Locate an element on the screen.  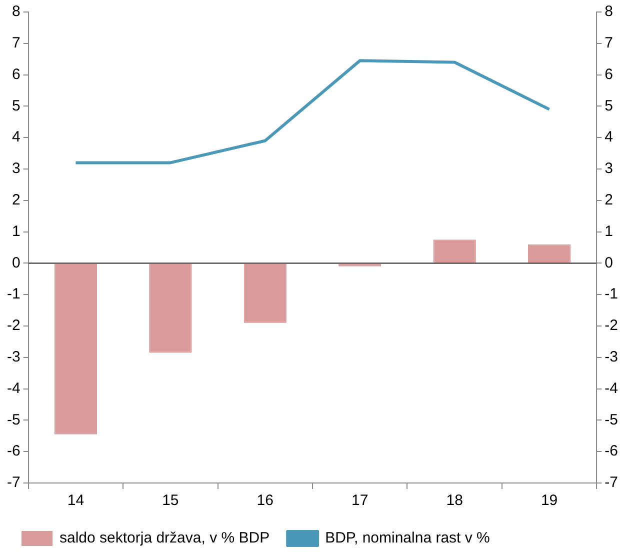
x-tick-label: 14 is located at coordinates (75, 501).